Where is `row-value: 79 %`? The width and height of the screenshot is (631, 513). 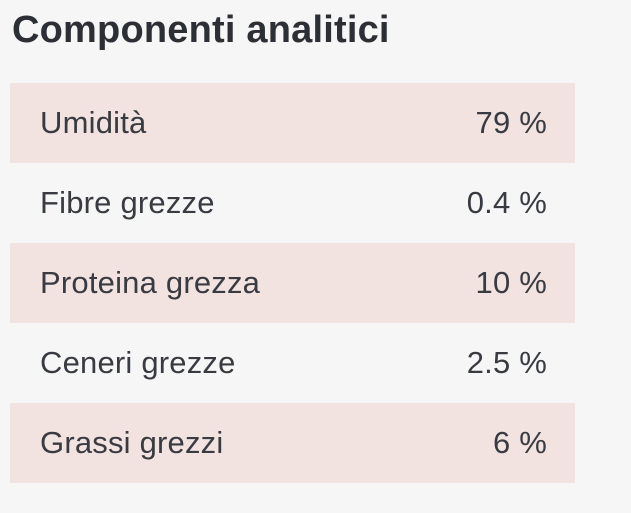 row-value: 79 % is located at coordinates (511, 122).